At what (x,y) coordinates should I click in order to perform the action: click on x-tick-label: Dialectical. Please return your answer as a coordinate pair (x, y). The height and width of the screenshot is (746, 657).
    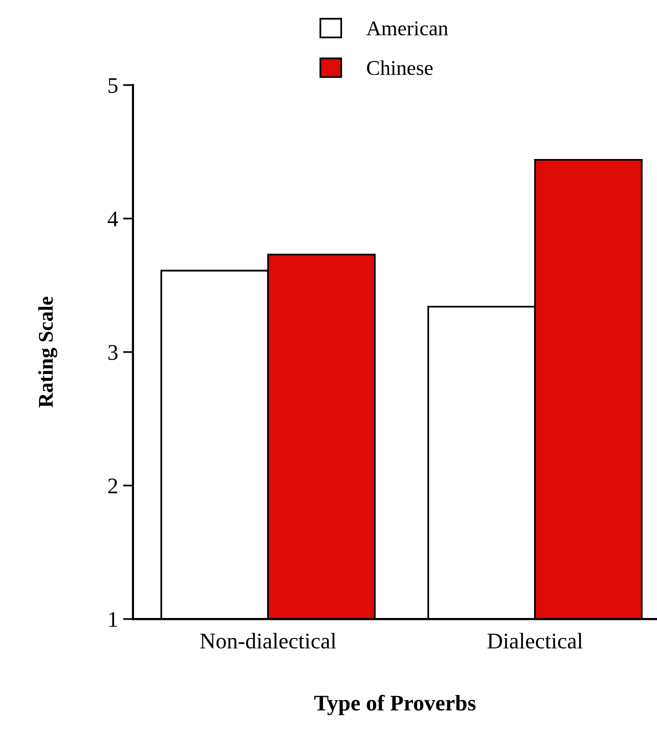
    Looking at the image, I should click on (535, 640).